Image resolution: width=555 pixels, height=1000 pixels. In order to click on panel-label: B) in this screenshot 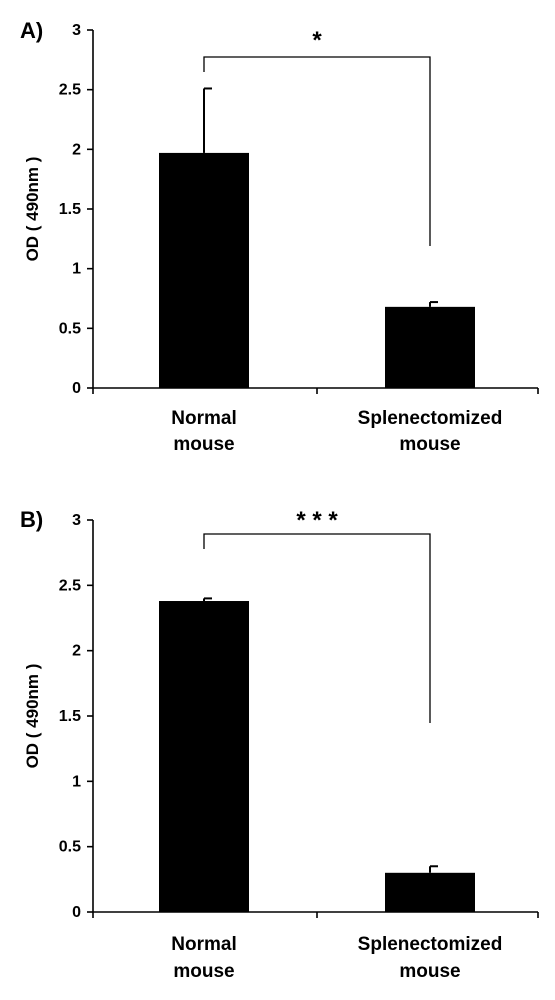, I will do `click(31, 519)`.